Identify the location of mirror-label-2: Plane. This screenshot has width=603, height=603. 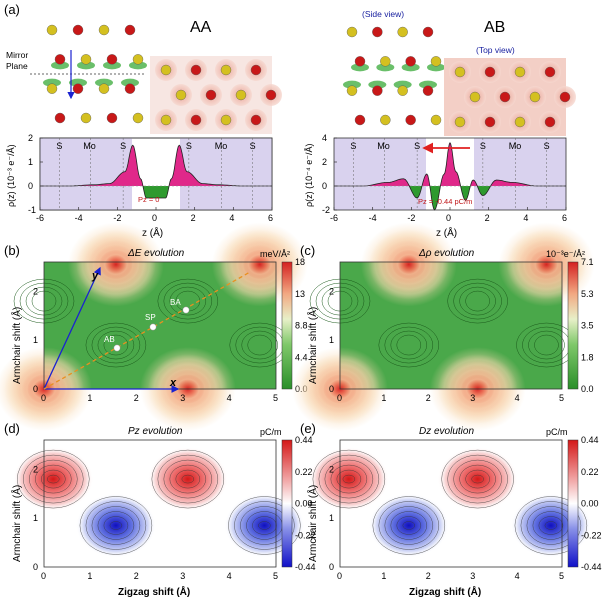
(17, 66).